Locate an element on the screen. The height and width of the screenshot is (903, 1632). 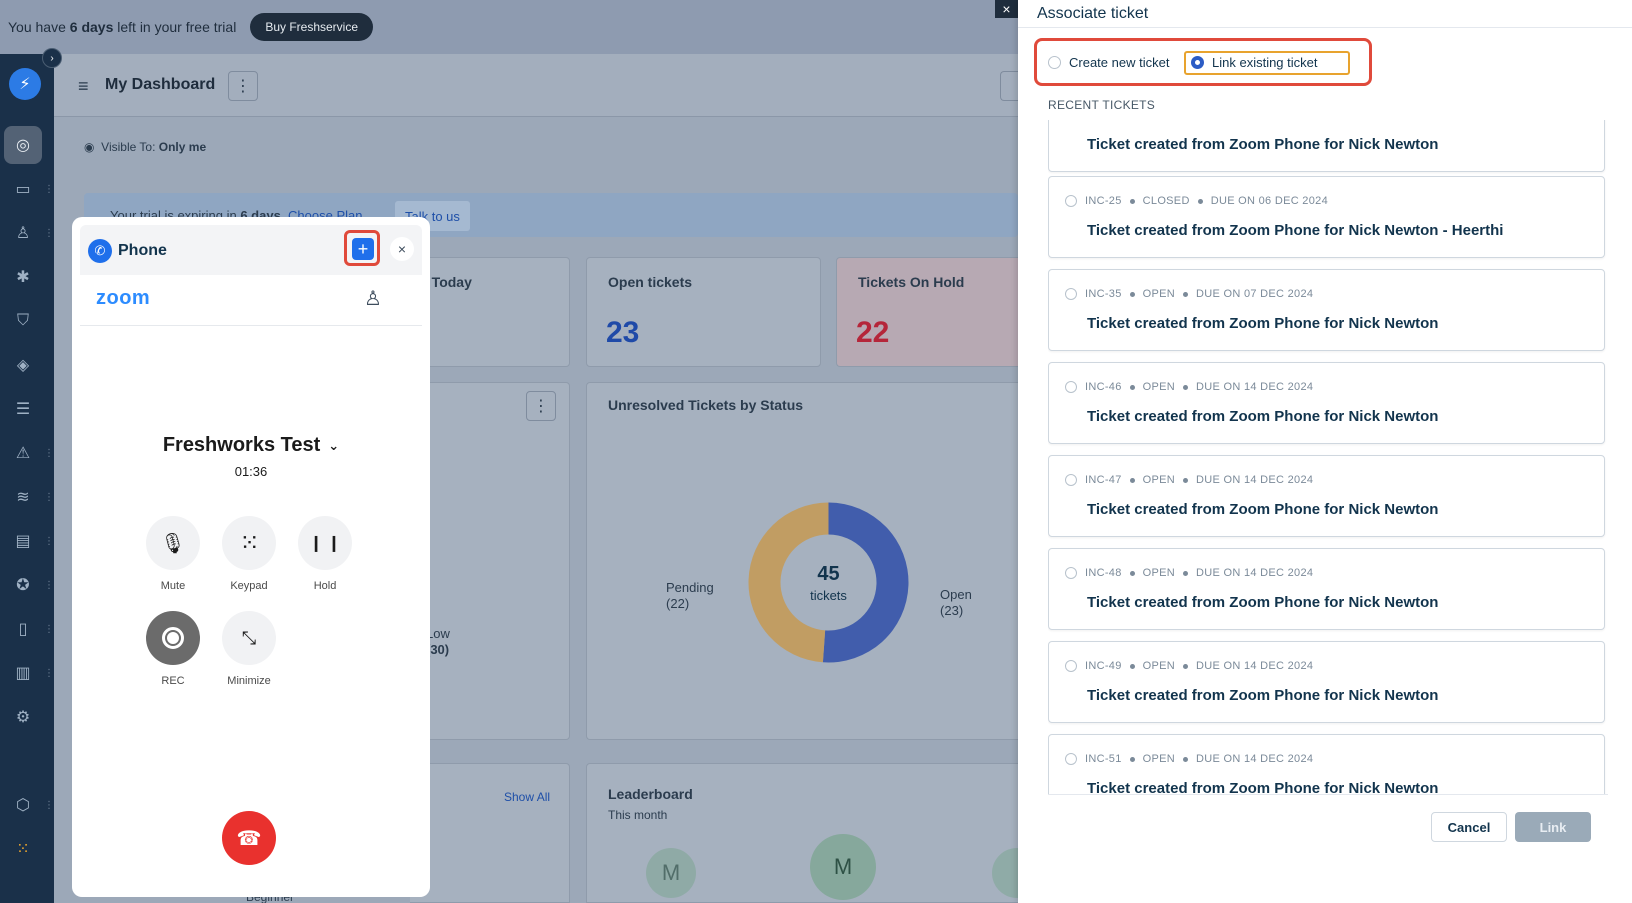
tickets-on-hold-title: Tickets On Hold is located at coordinates (911, 282).